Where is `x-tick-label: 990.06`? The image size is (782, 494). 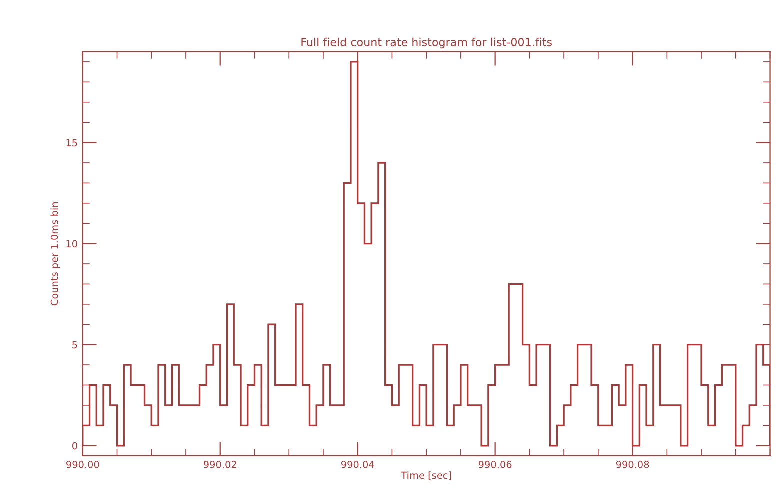 x-tick-label: 990.06 is located at coordinates (495, 464).